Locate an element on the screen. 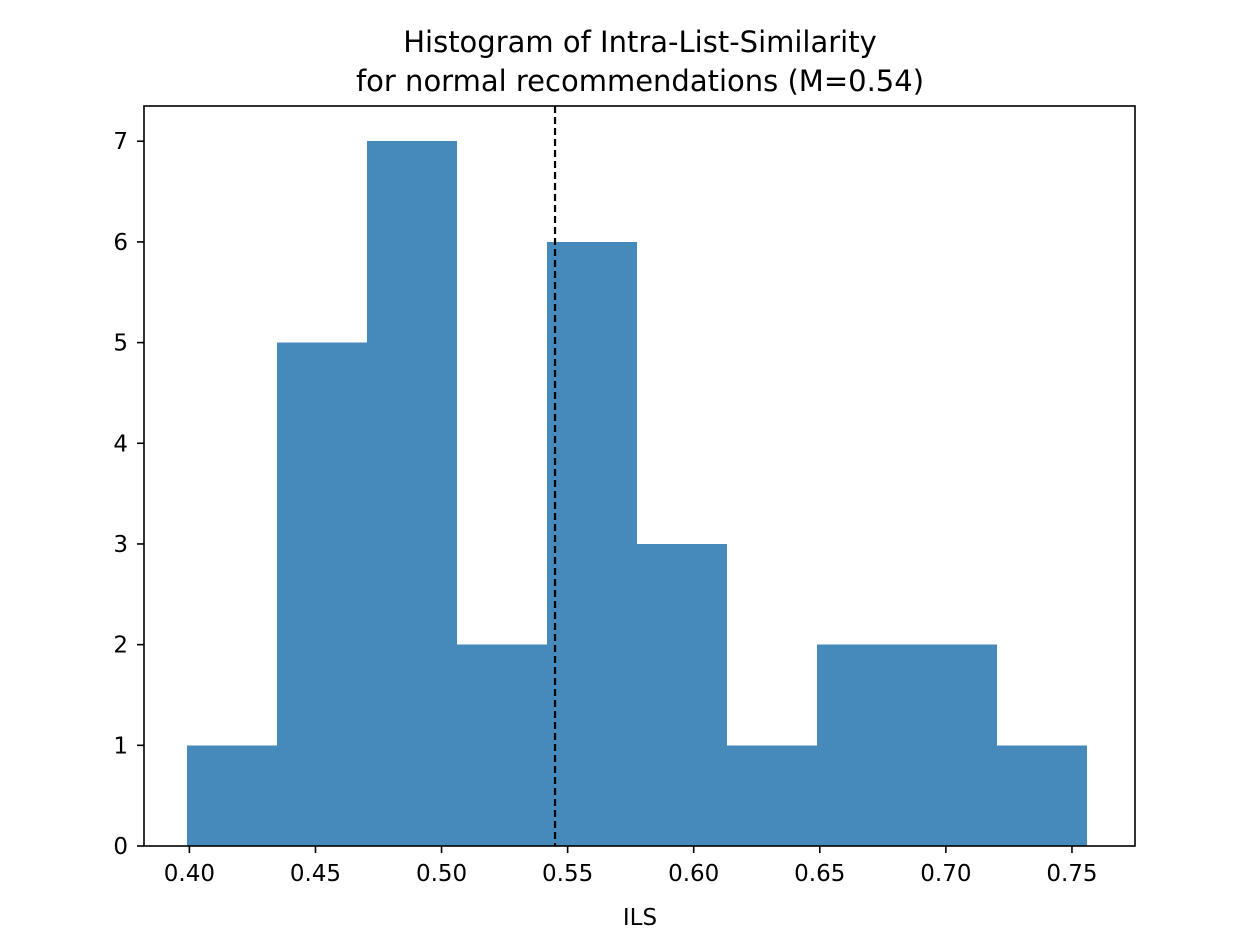 The height and width of the screenshot is (944, 1248). y-tick-label: 5 is located at coordinates (120, 344).